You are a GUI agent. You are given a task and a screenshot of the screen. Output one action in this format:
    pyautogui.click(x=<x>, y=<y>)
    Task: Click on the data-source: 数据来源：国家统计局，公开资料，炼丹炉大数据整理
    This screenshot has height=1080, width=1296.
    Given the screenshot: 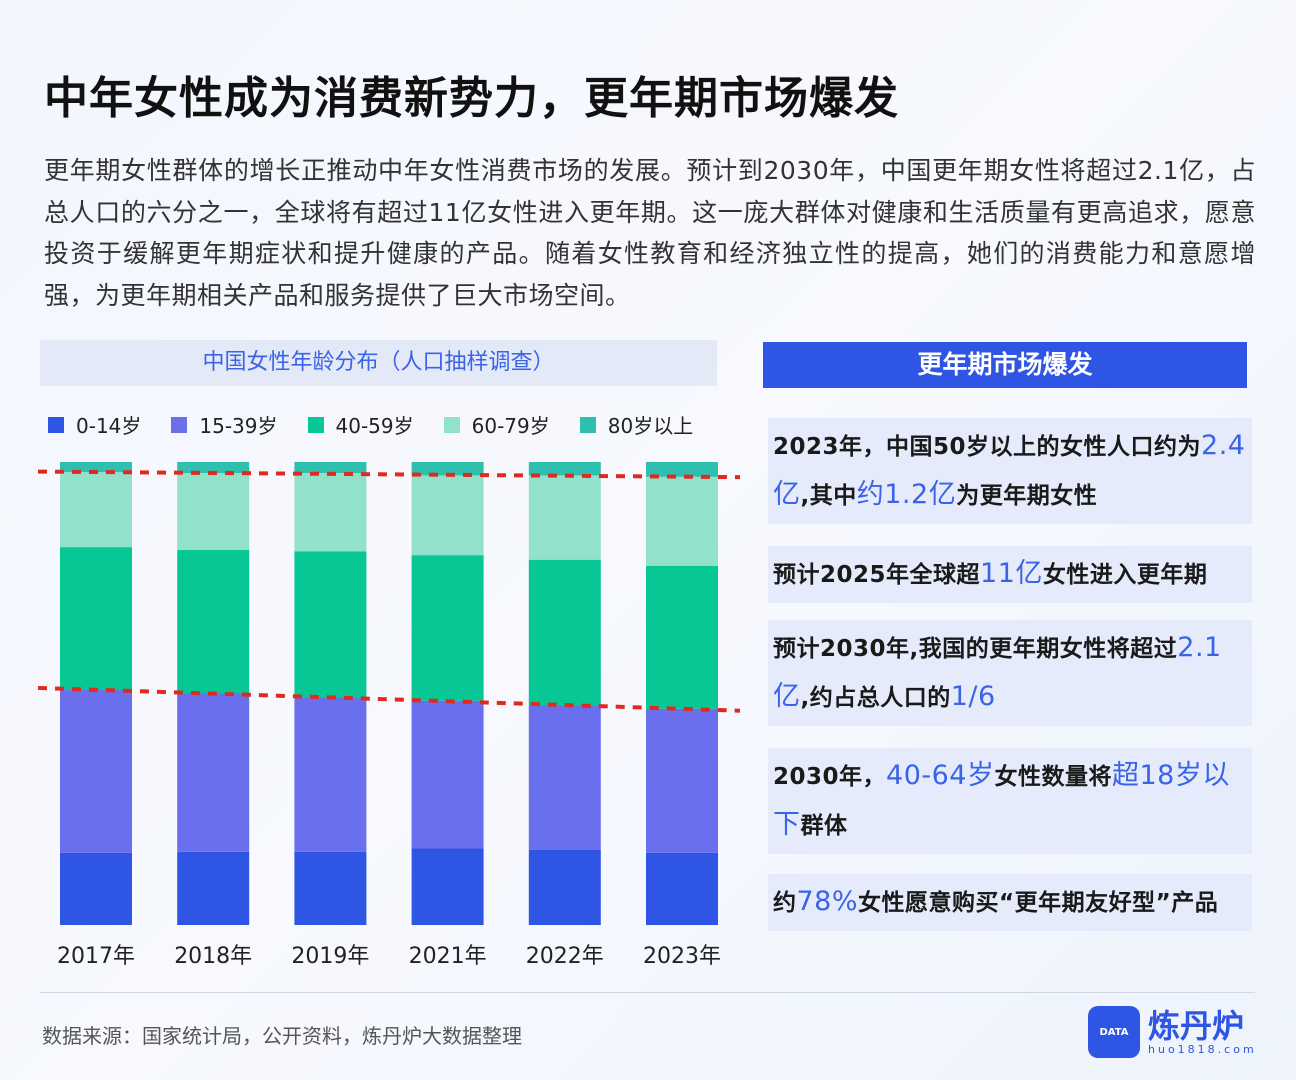 What is the action you would take?
    pyautogui.click(x=282, y=1036)
    